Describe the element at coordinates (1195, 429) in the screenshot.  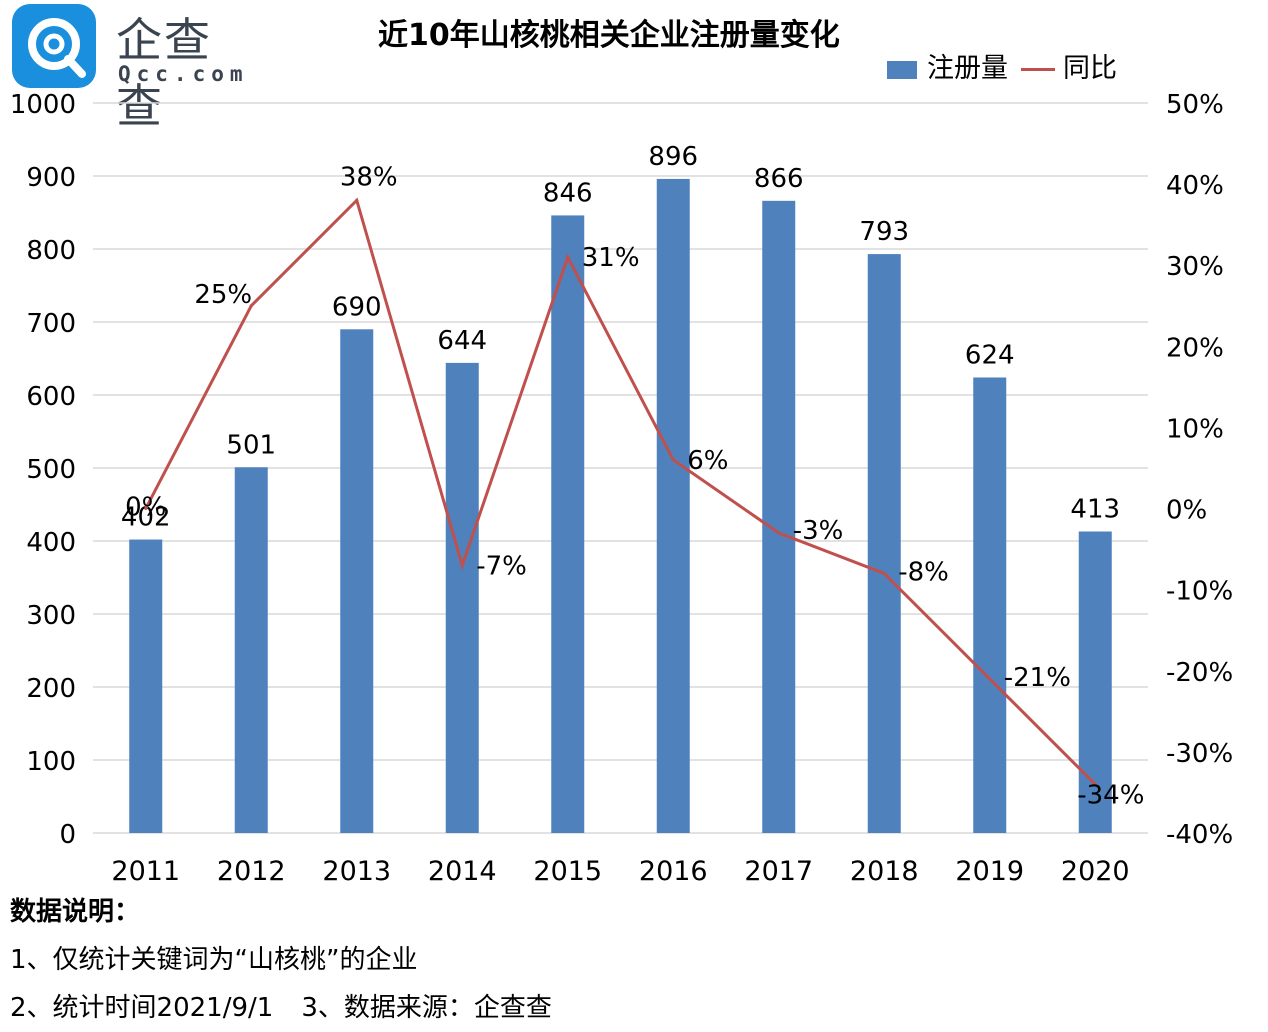
I see `y-right-tick-label: 10%` at that location.